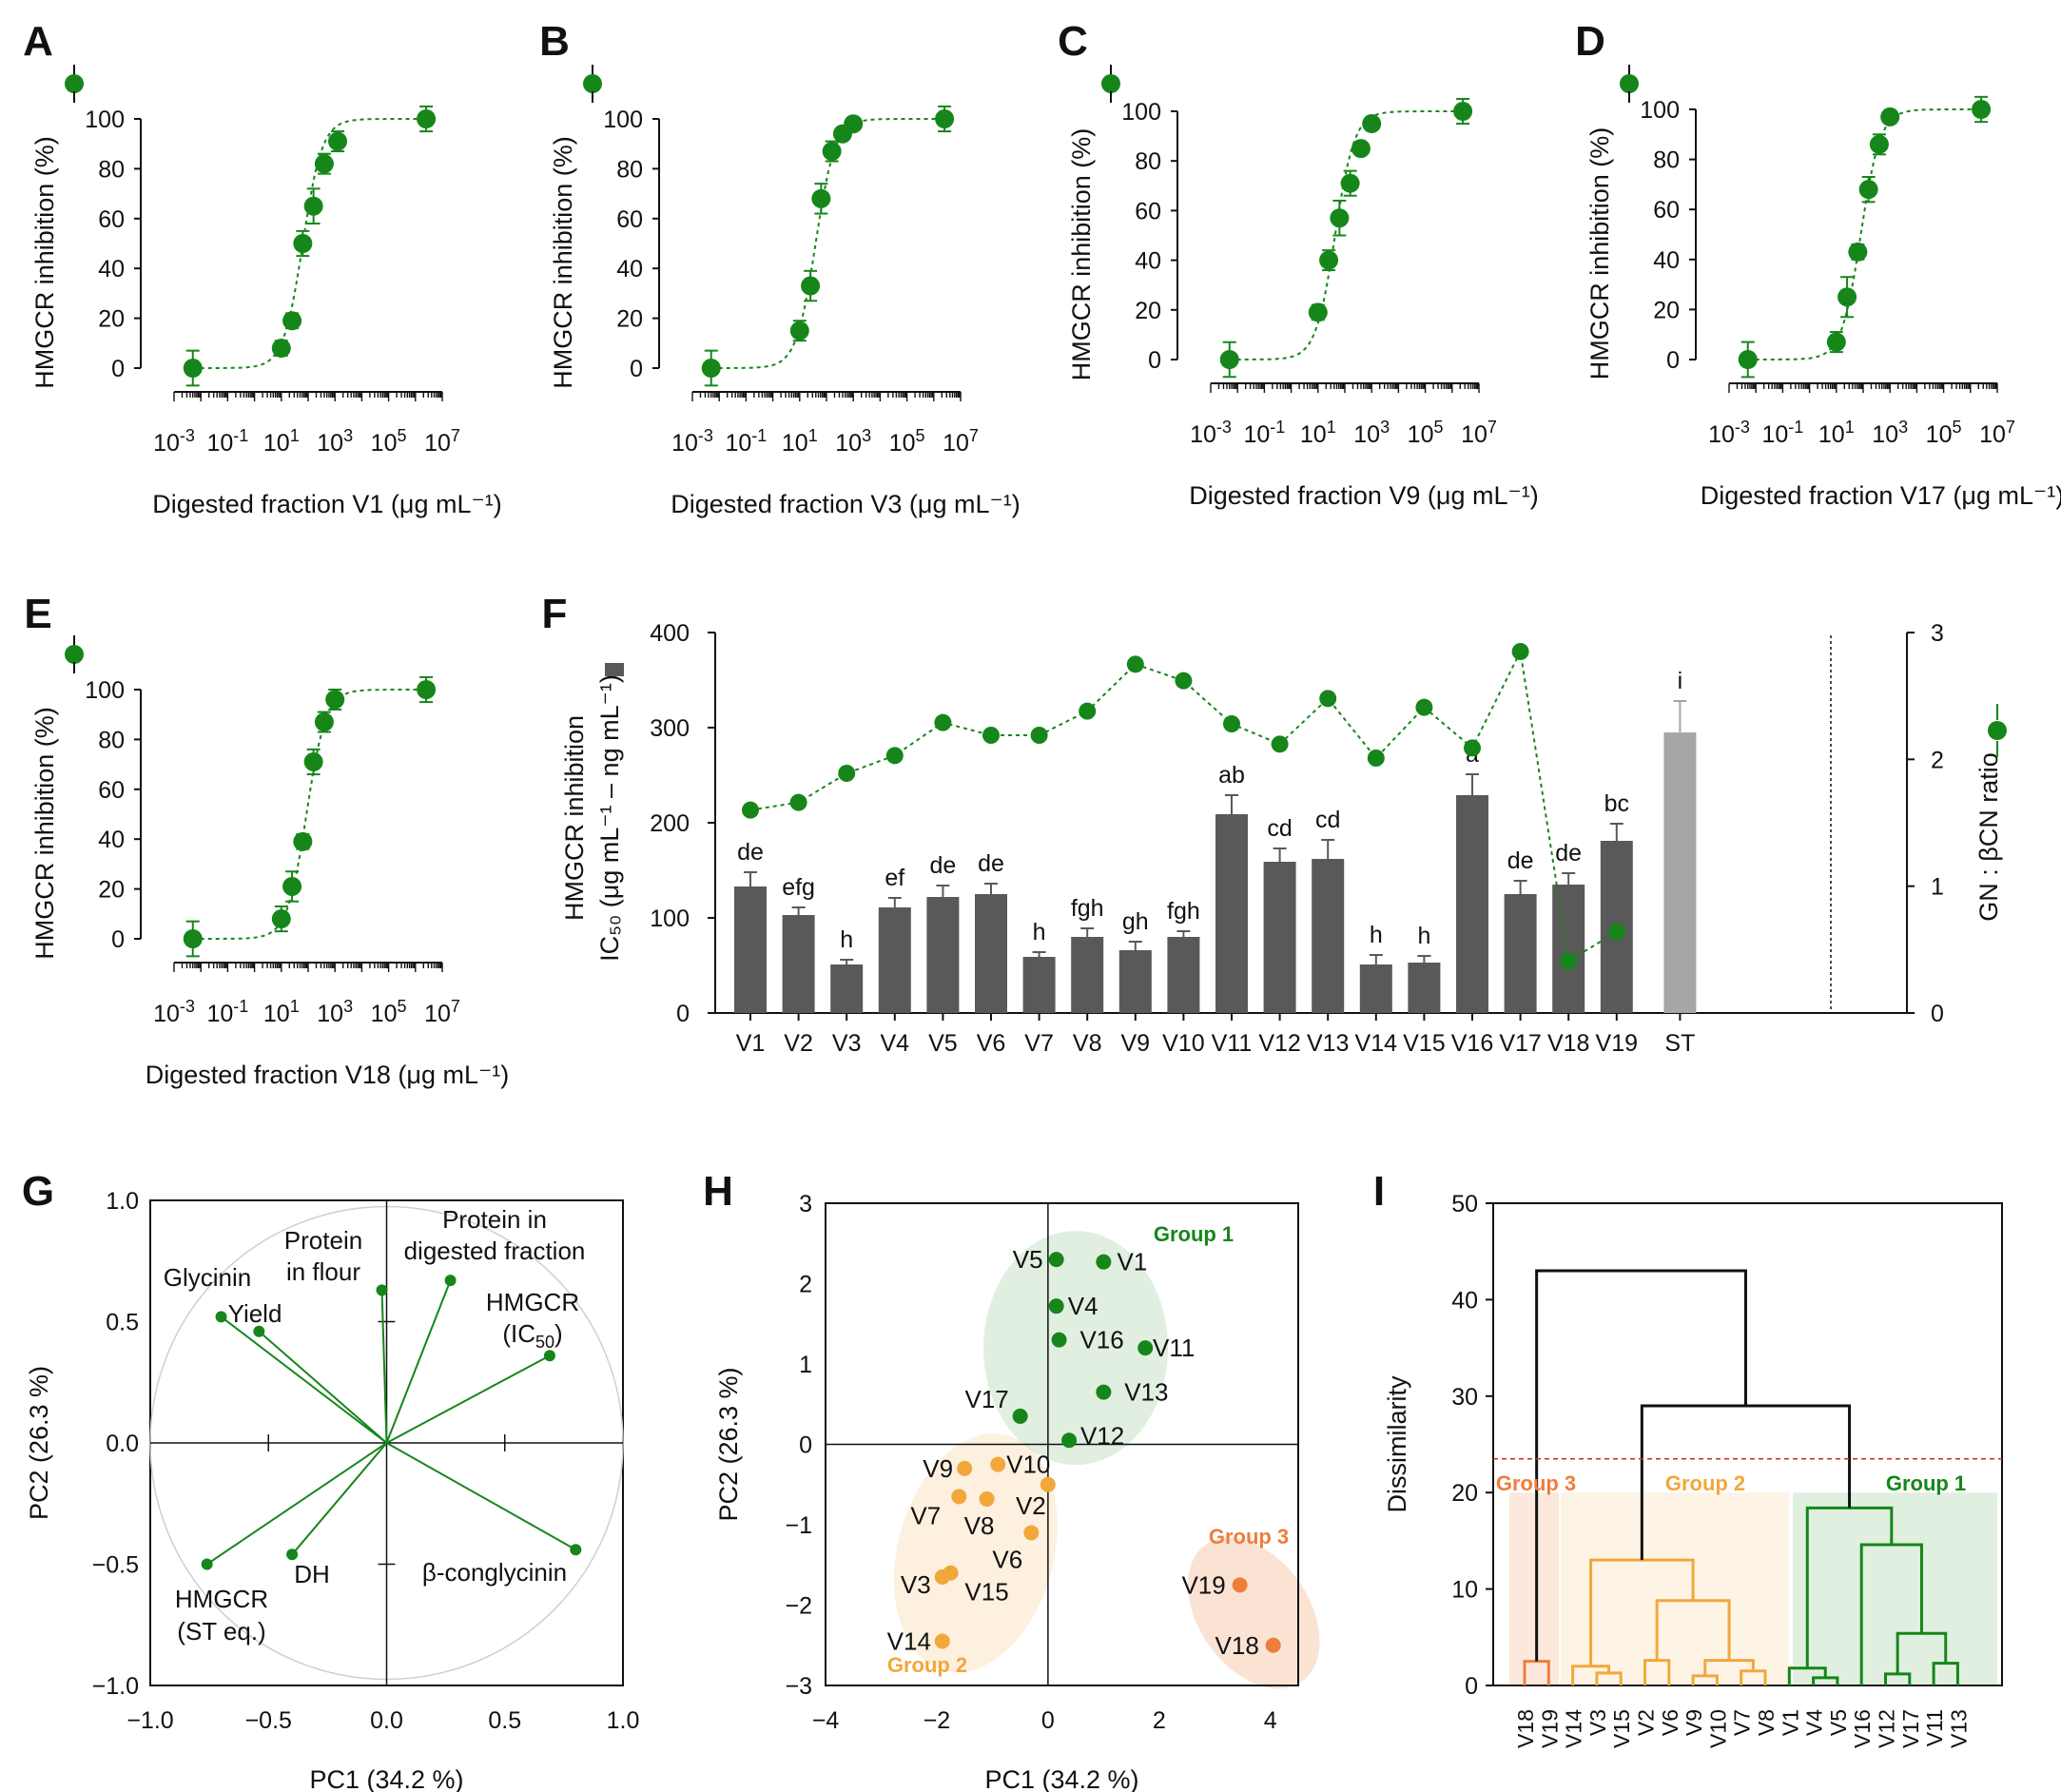 This screenshot has height=1792, width=2061. Describe the element at coordinates (323, 1272) in the screenshot. I see `panel-g-loading-label: in flour` at that location.